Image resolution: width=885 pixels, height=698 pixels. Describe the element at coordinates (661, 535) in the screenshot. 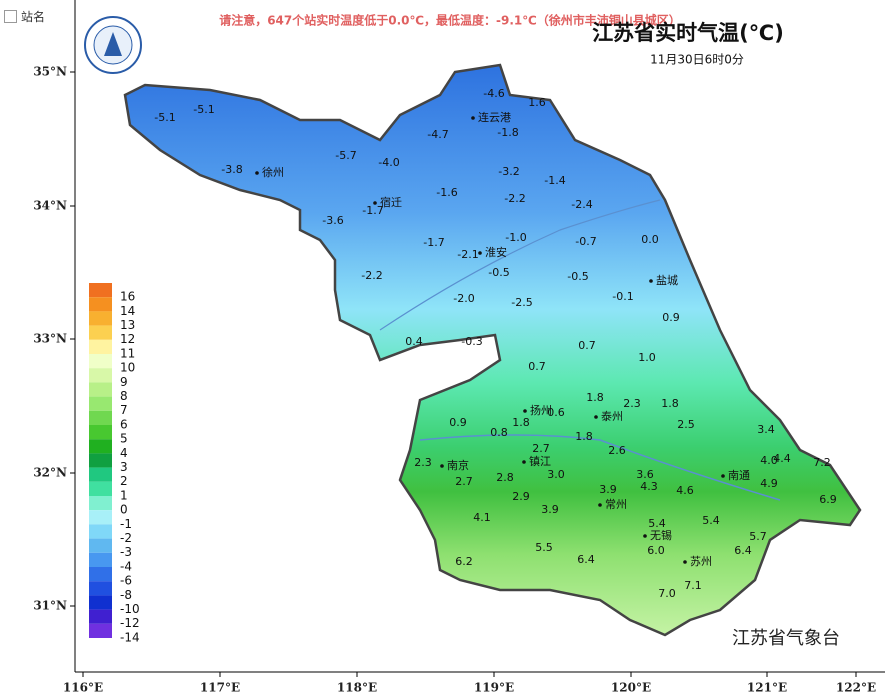

I see `city-name: 无锡` at that location.